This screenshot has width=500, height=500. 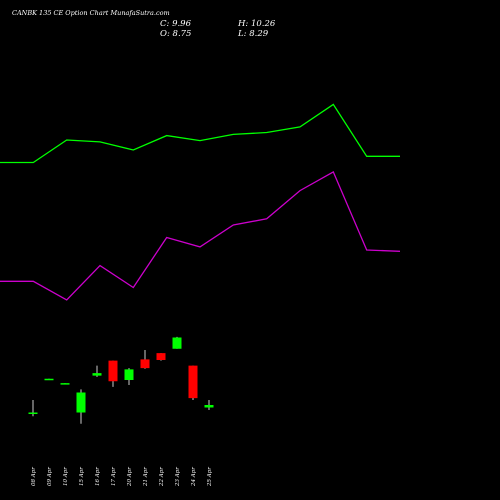 I want to click on candle-21-apr, so click(x=145, y=359).